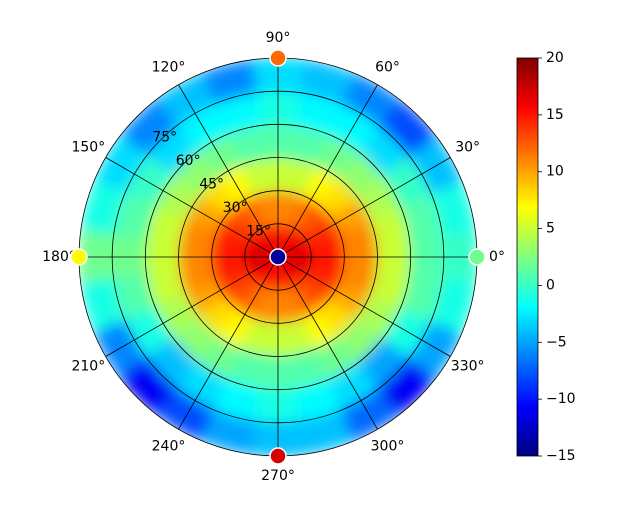 The height and width of the screenshot is (513, 642). Describe the element at coordinates (164, 138) in the screenshot. I see `radial-tick-label: 75°` at that location.